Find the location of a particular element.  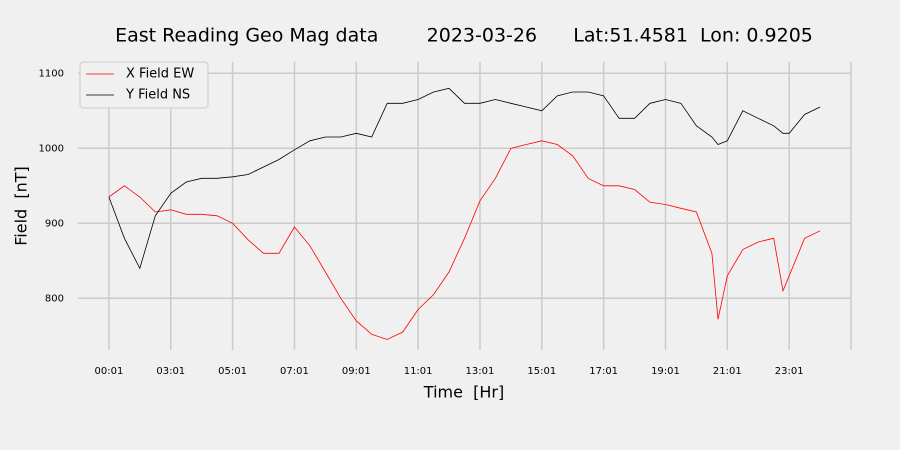

legend-label: Y Field NS is located at coordinates (157, 95).